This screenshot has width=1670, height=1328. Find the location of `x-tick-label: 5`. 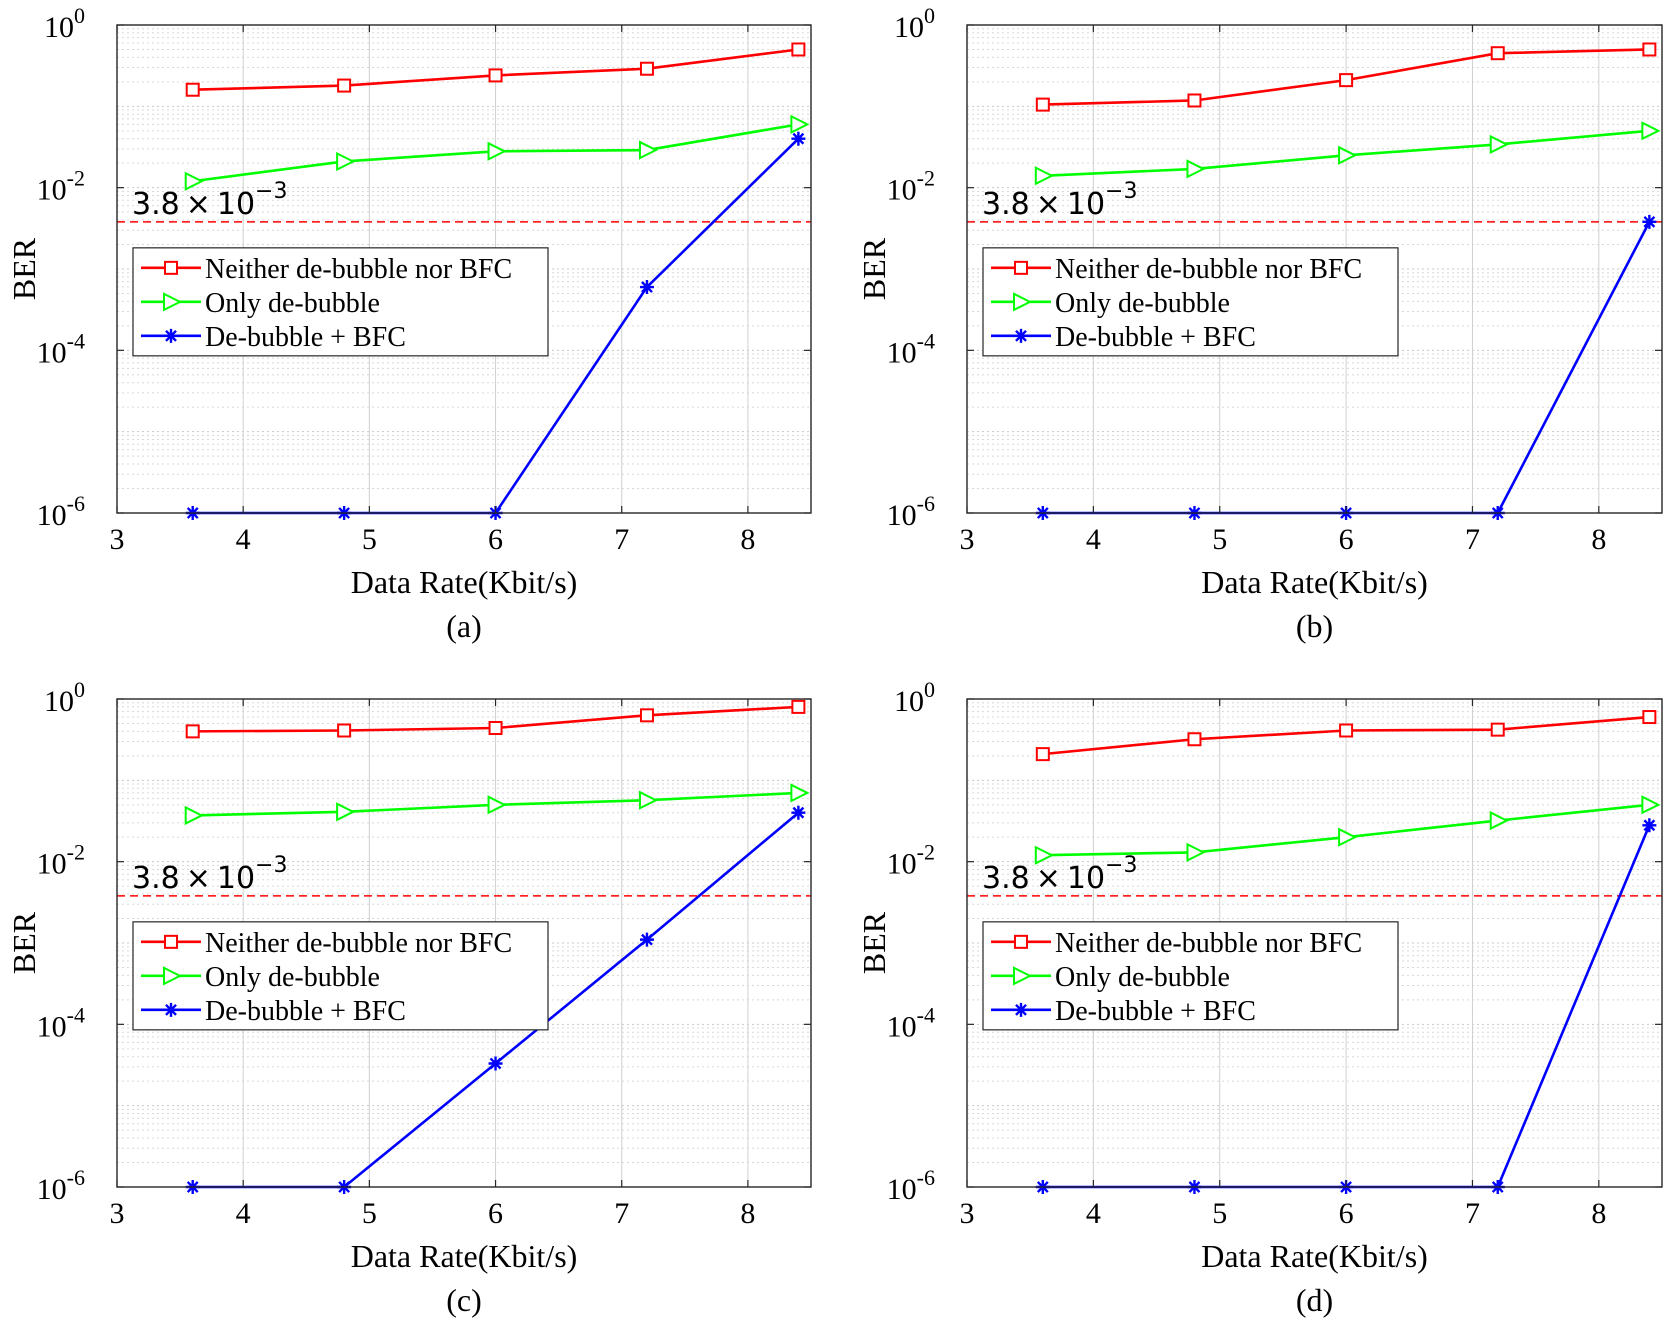

x-tick-label: 5 is located at coordinates (369, 1213).